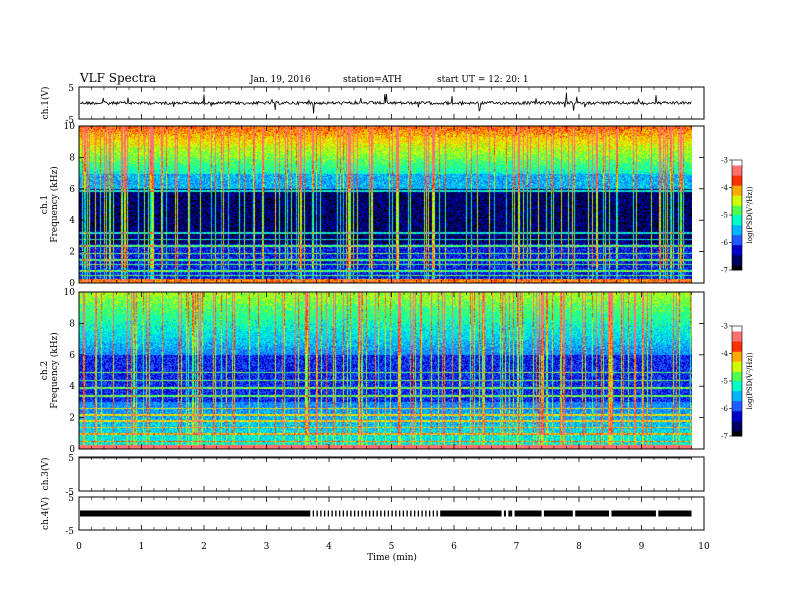  I want to click on ch3-waveform-ytick-label: -5, so click(69, 493).